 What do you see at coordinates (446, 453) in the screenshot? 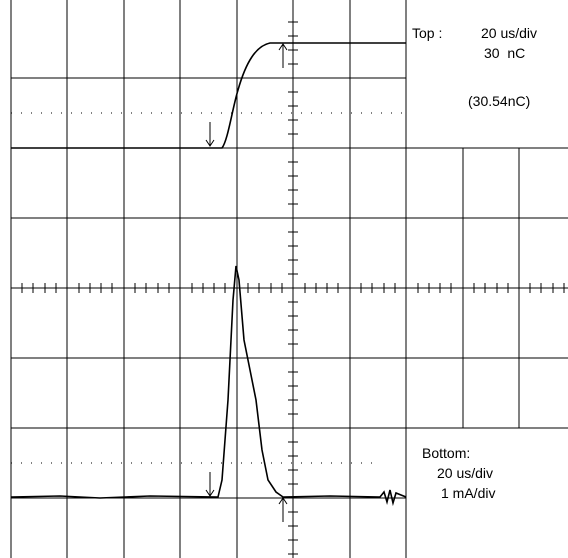
I see `bottom-label: Bottom:` at bounding box center [446, 453].